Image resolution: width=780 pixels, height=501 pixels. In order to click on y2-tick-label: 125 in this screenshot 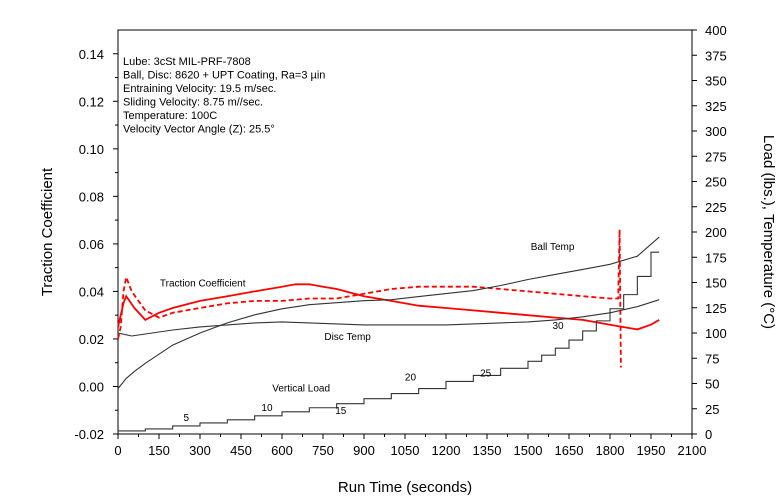, I will do `click(716, 308)`.